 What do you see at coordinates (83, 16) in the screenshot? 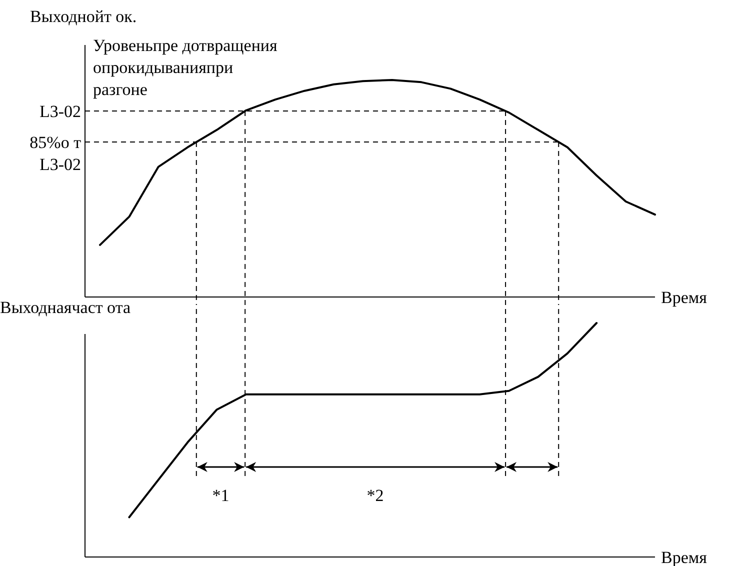
I see `y-axis-title: Выходнойт ок.` at bounding box center [83, 16].